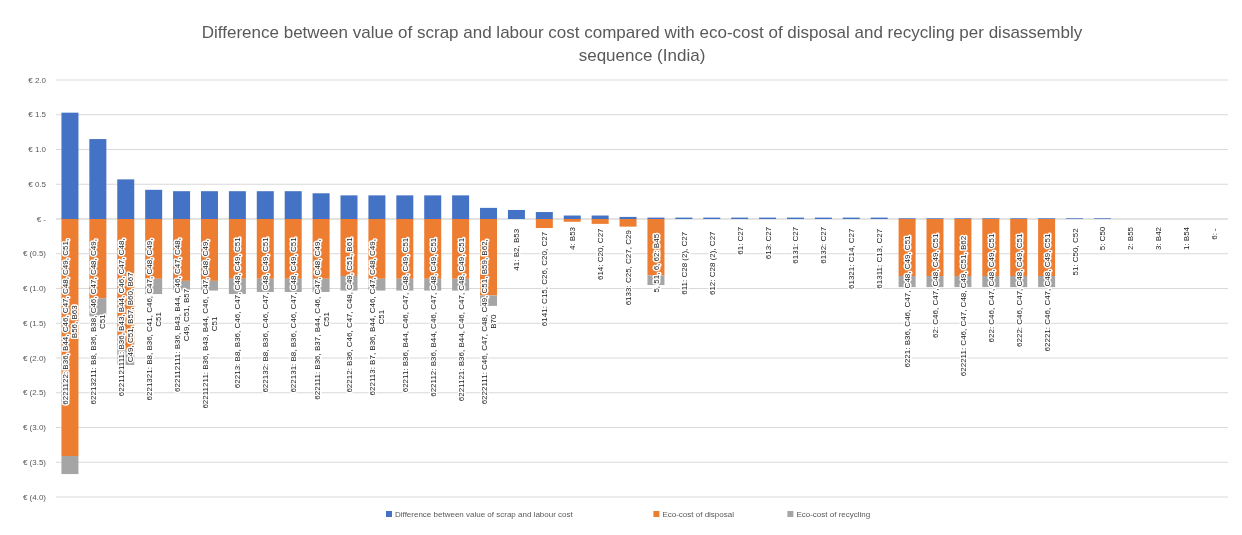 The width and height of the screenshot is (1242, 535). What do you see at coordinates (98, 322) in the screenshot?
I see `x-tick-label: 62213211: B8, B36, B38, C46, C47, C48, C49, C51` at bounding box center [98, 322].